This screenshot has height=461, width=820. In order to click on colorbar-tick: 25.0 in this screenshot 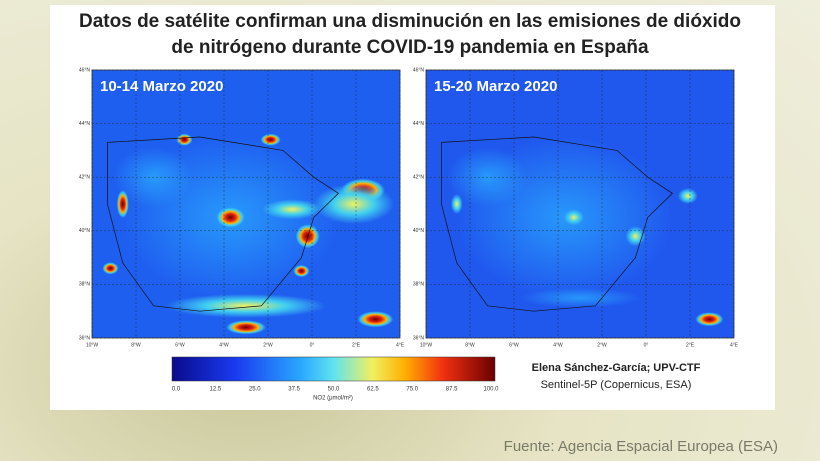, I will do `click(255, 390)`.